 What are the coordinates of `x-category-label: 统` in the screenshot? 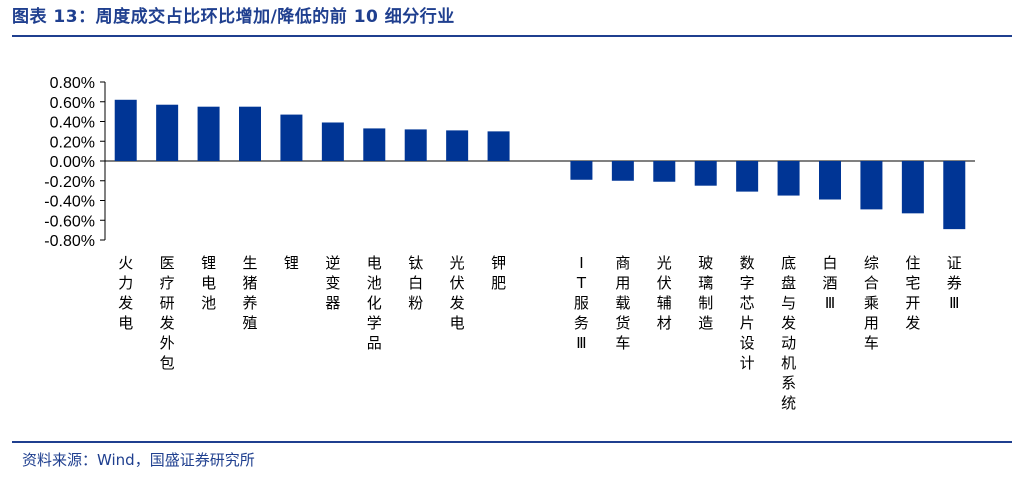 It's located at (788, 403).